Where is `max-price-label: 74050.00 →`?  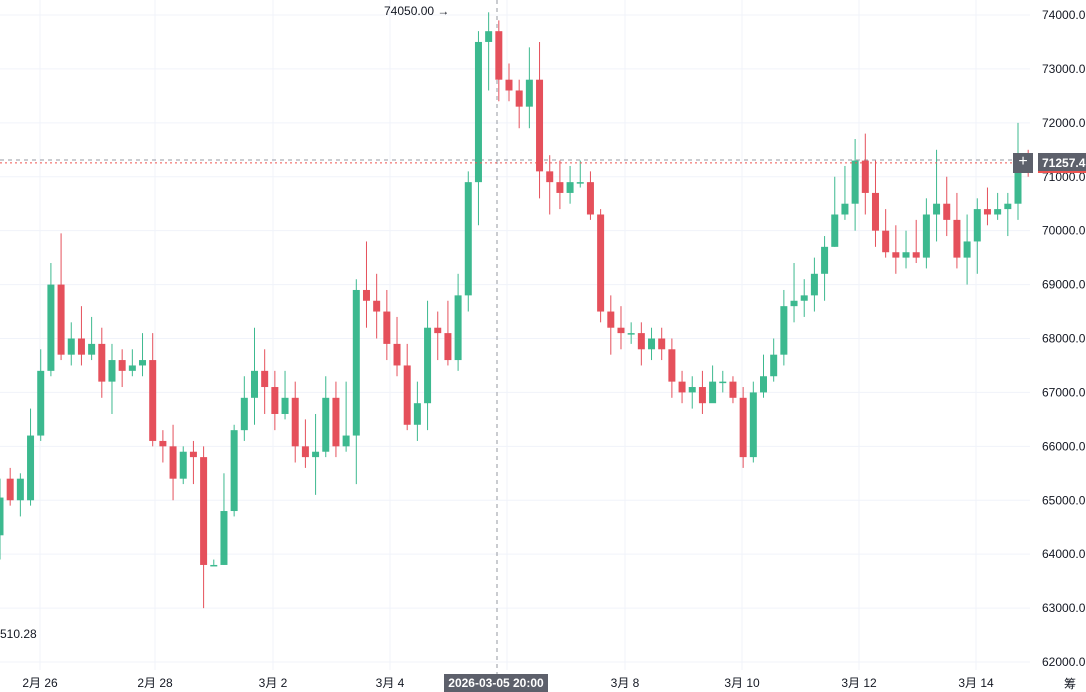
max-price-label: 74050.00 → is located at coordinates (417, 11).